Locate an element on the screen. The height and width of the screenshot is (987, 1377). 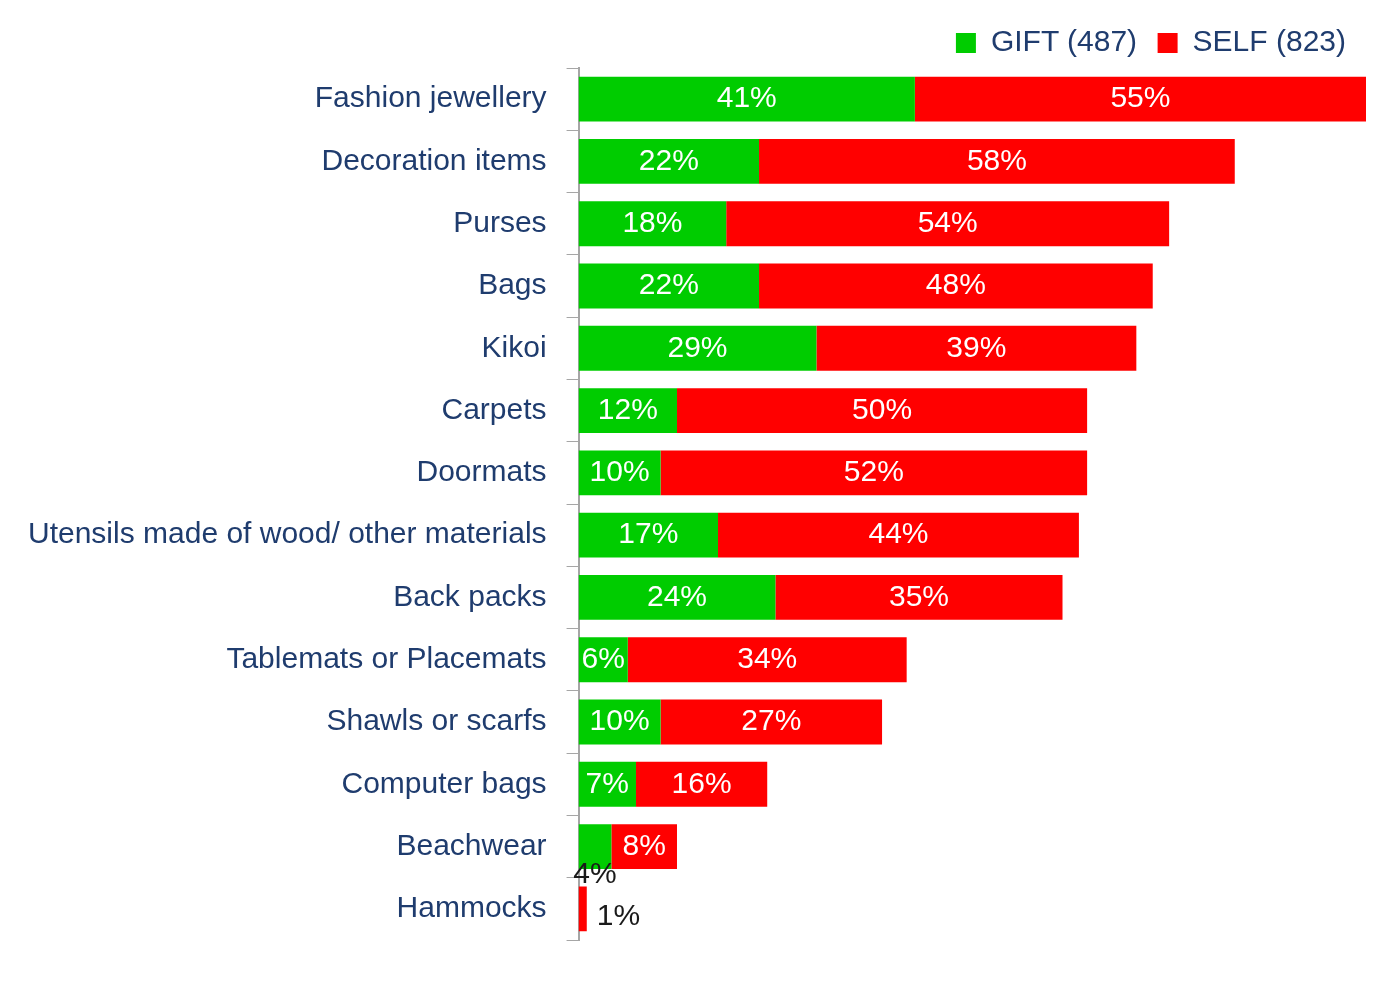
data-label: 16% is located at coordinates (701, 782).